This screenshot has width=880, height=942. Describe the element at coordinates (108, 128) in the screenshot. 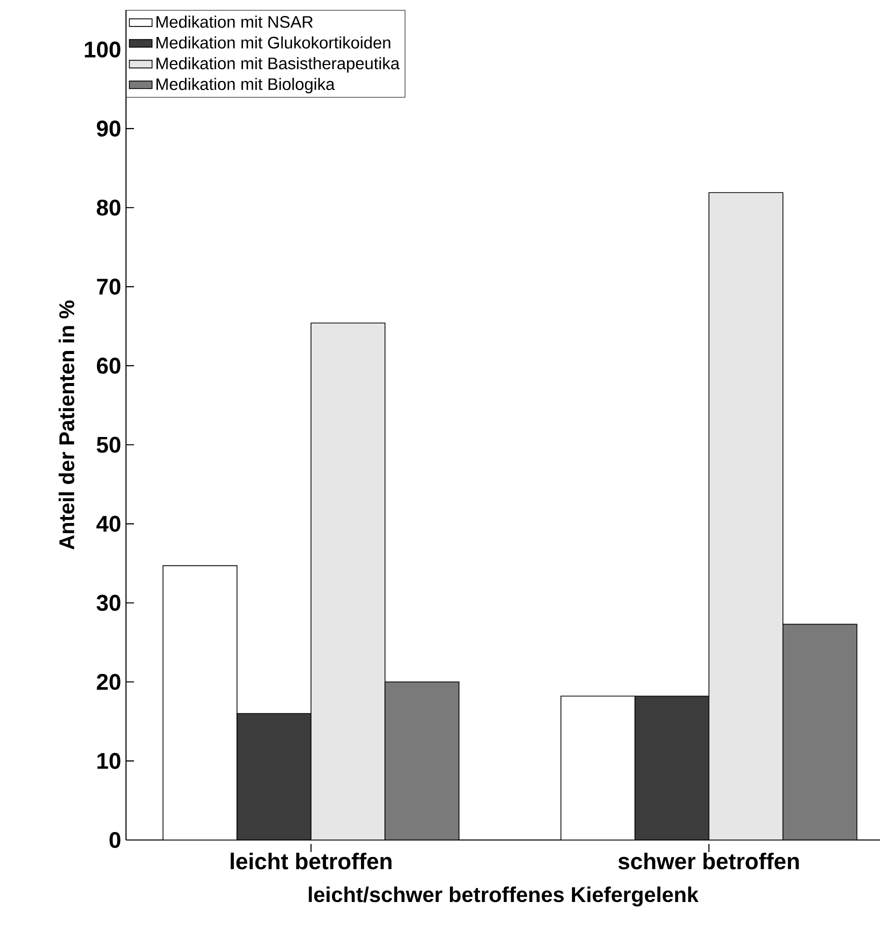

I see `y-tick-label: 90` at that location.